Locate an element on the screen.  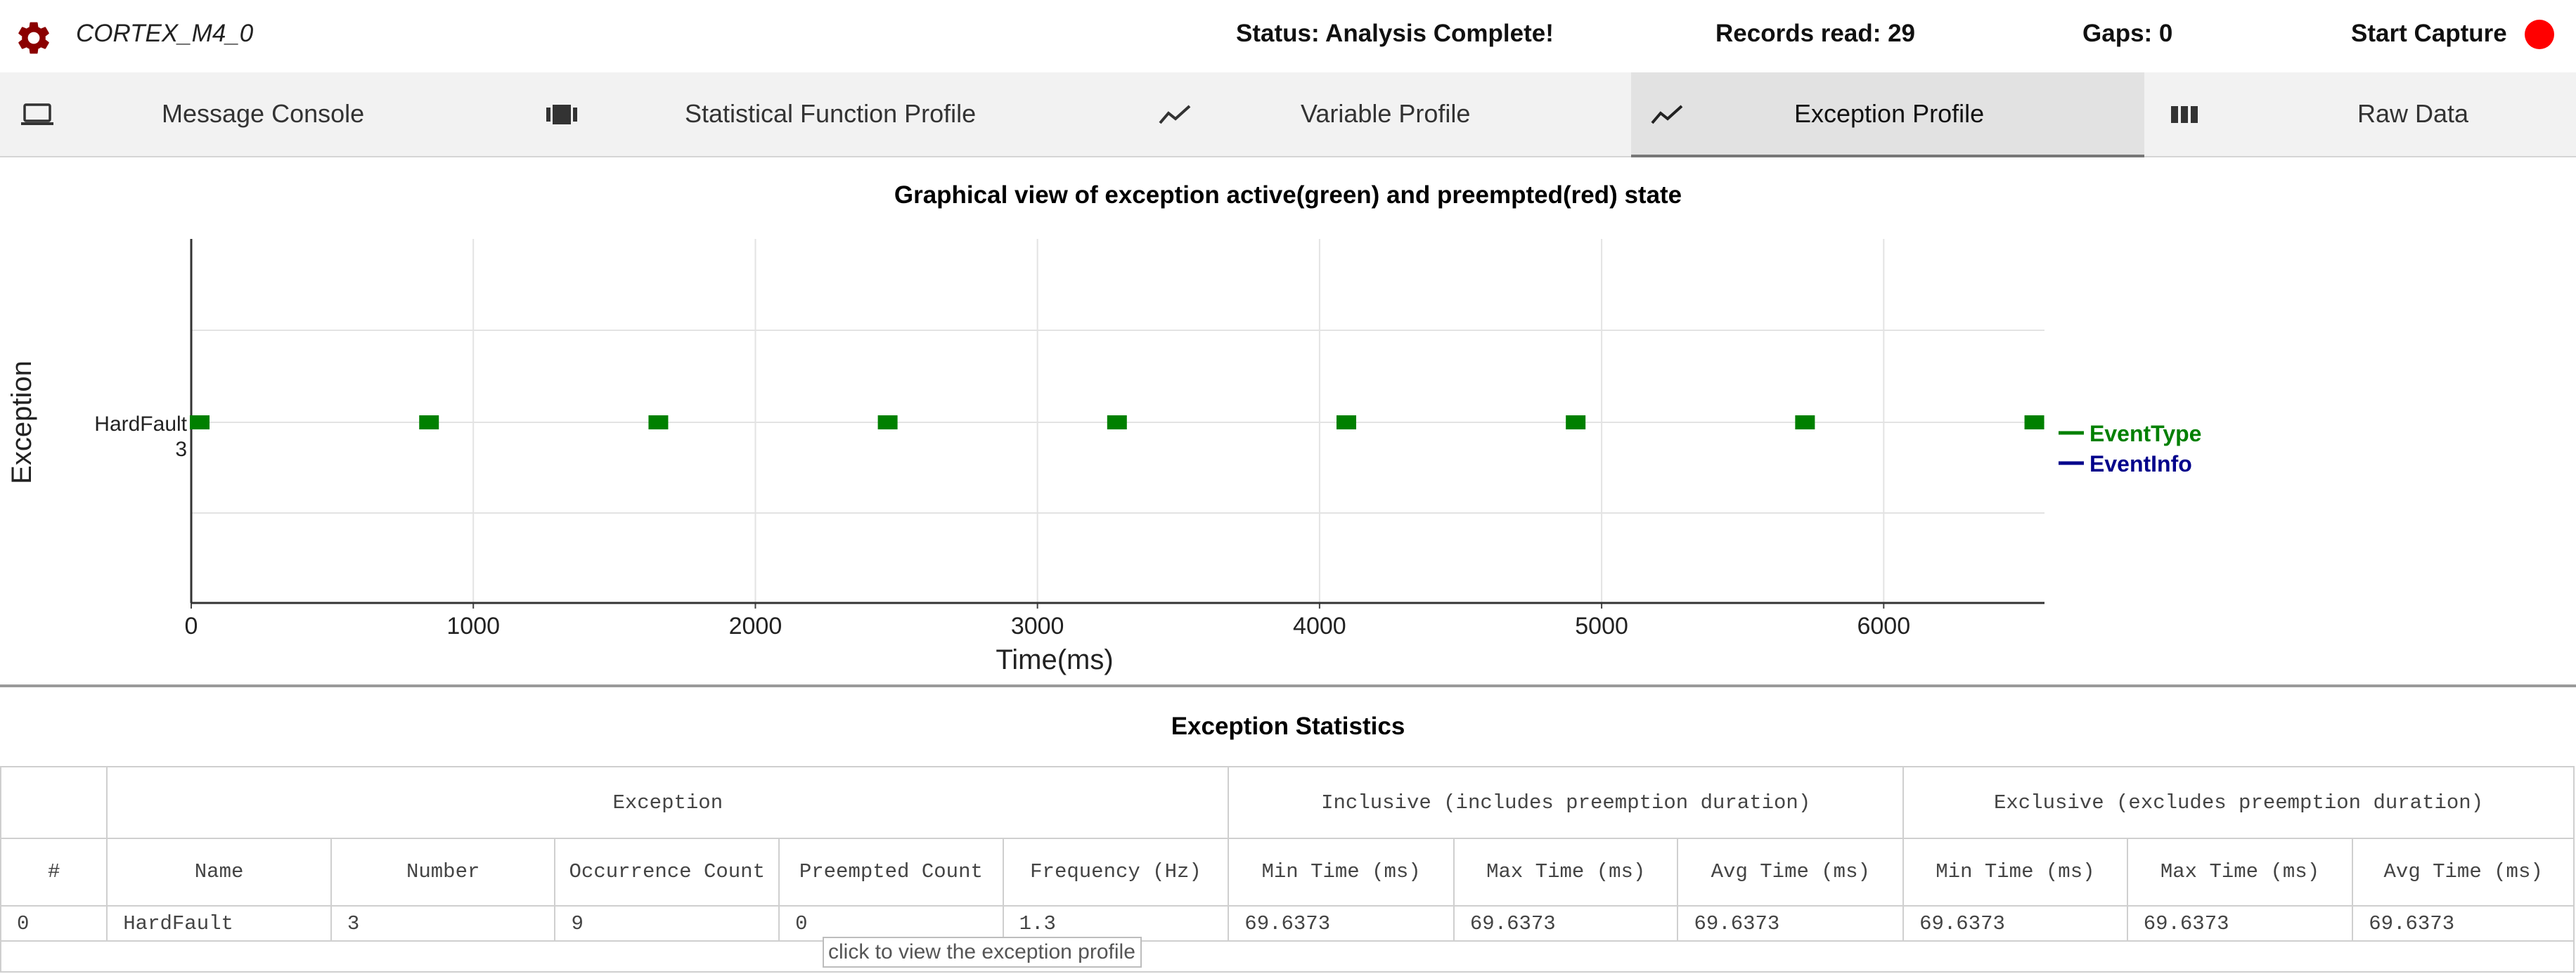
table-empty-row is located at coordinates (1287, 956).